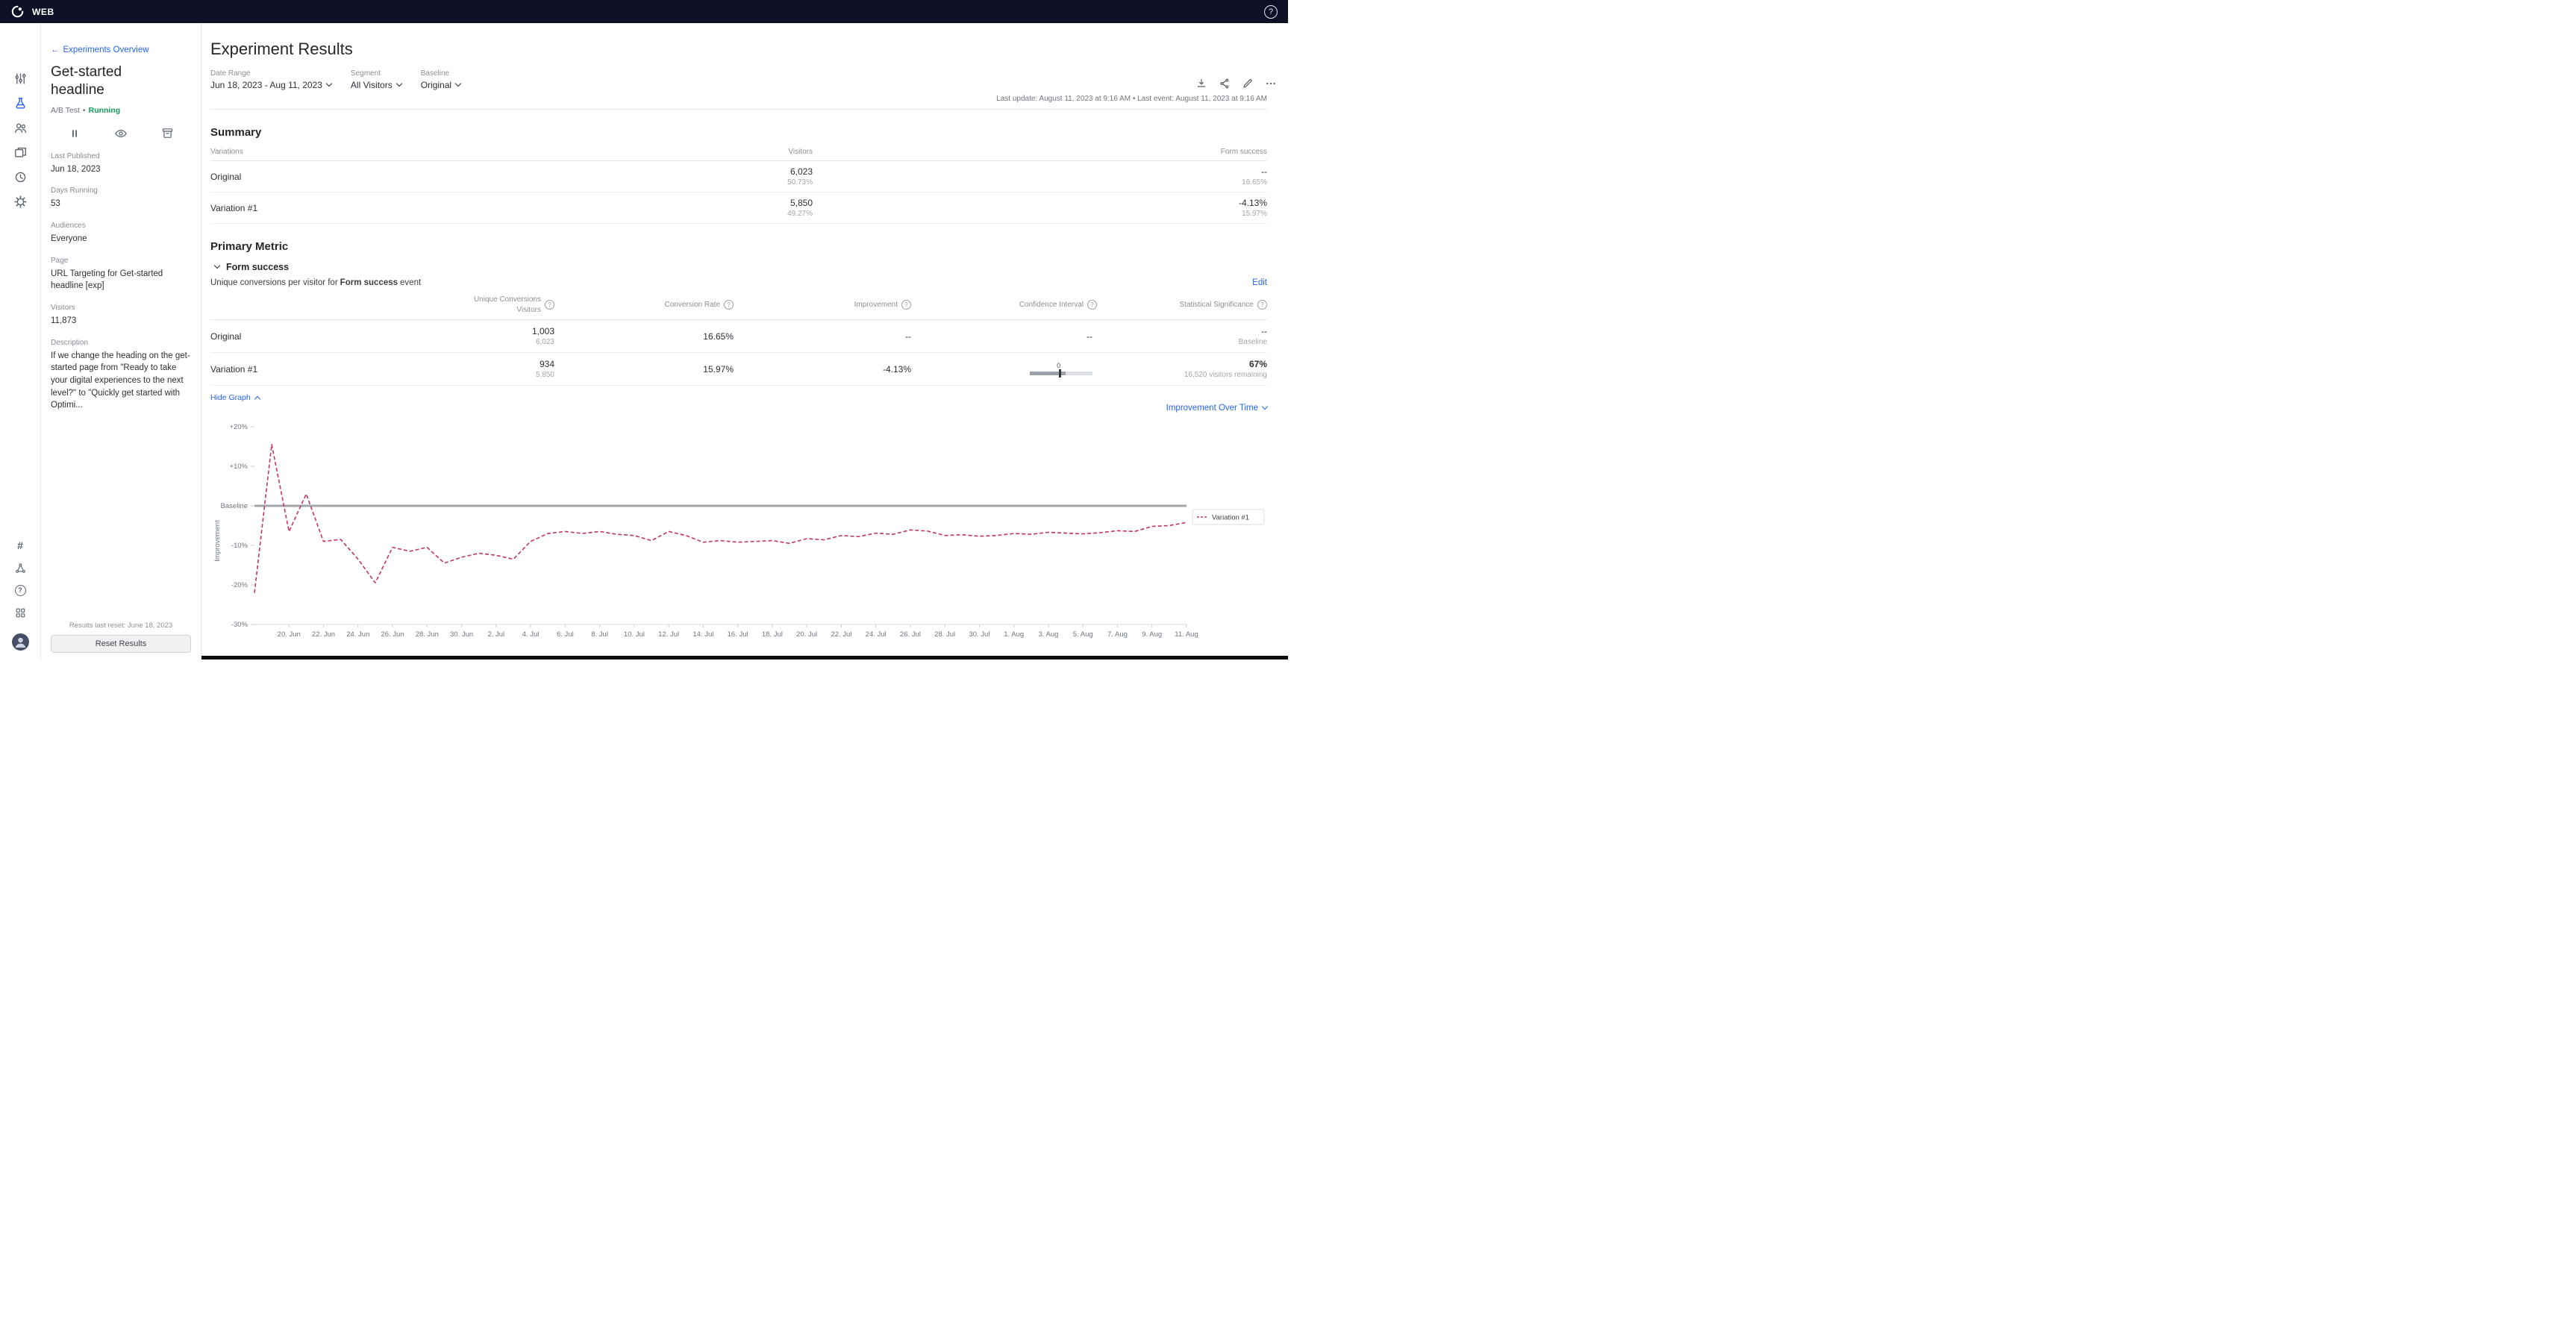  I want to click on rail-item-help: ?, so click(20, 590).